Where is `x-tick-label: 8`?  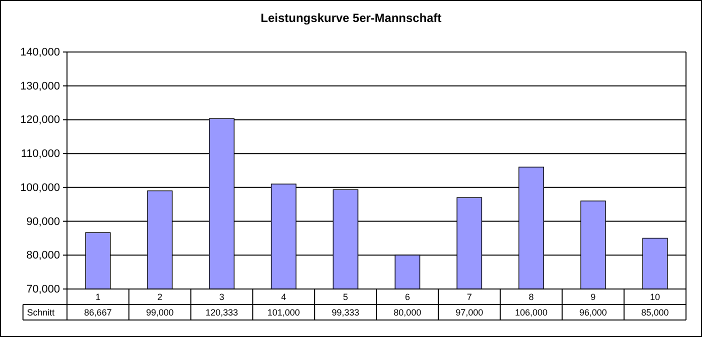
x-tick-label: 8 is located at coordinates (531, 297).